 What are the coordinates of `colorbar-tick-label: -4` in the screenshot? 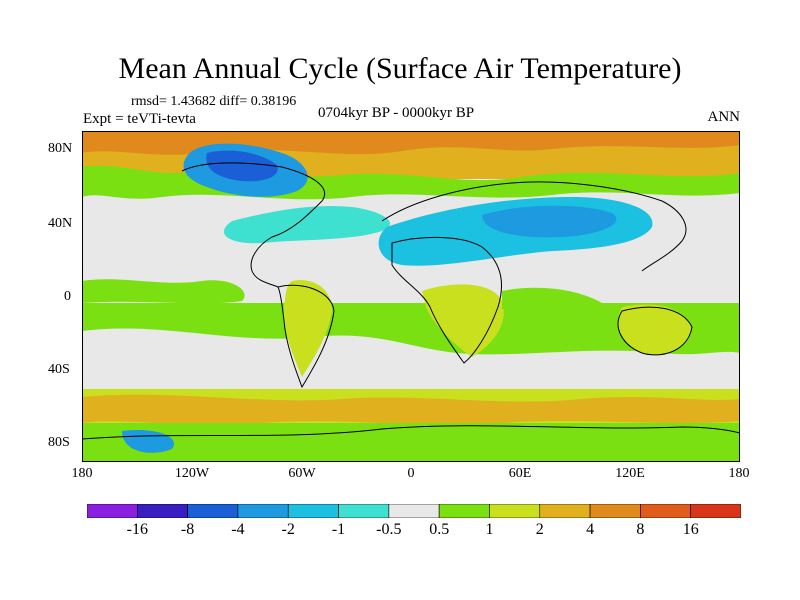 It's located at (238, 529).